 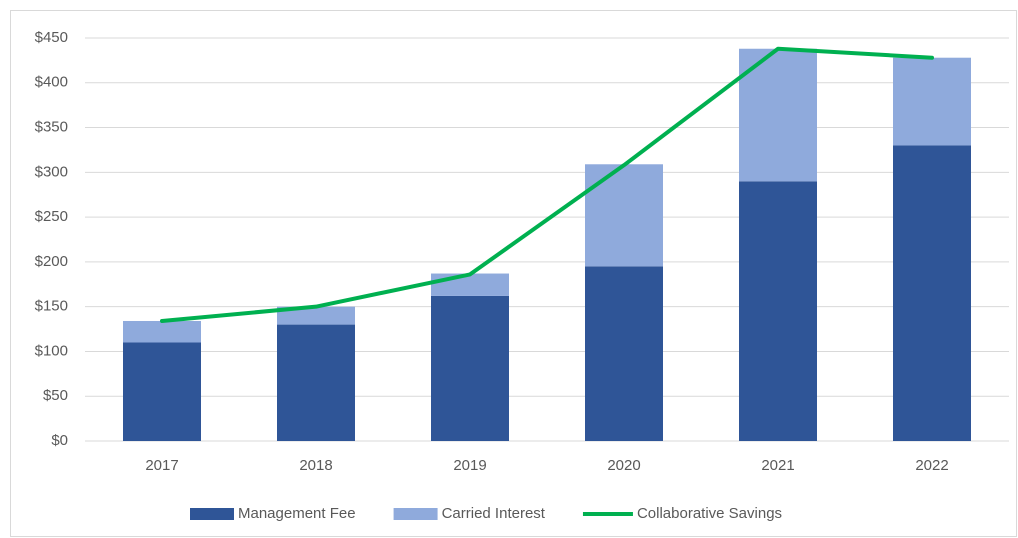 What do you see at coordinates (623, 465) in the screenshot?
I see `x-tick-label: 2020` at bounding box center [623, 465].